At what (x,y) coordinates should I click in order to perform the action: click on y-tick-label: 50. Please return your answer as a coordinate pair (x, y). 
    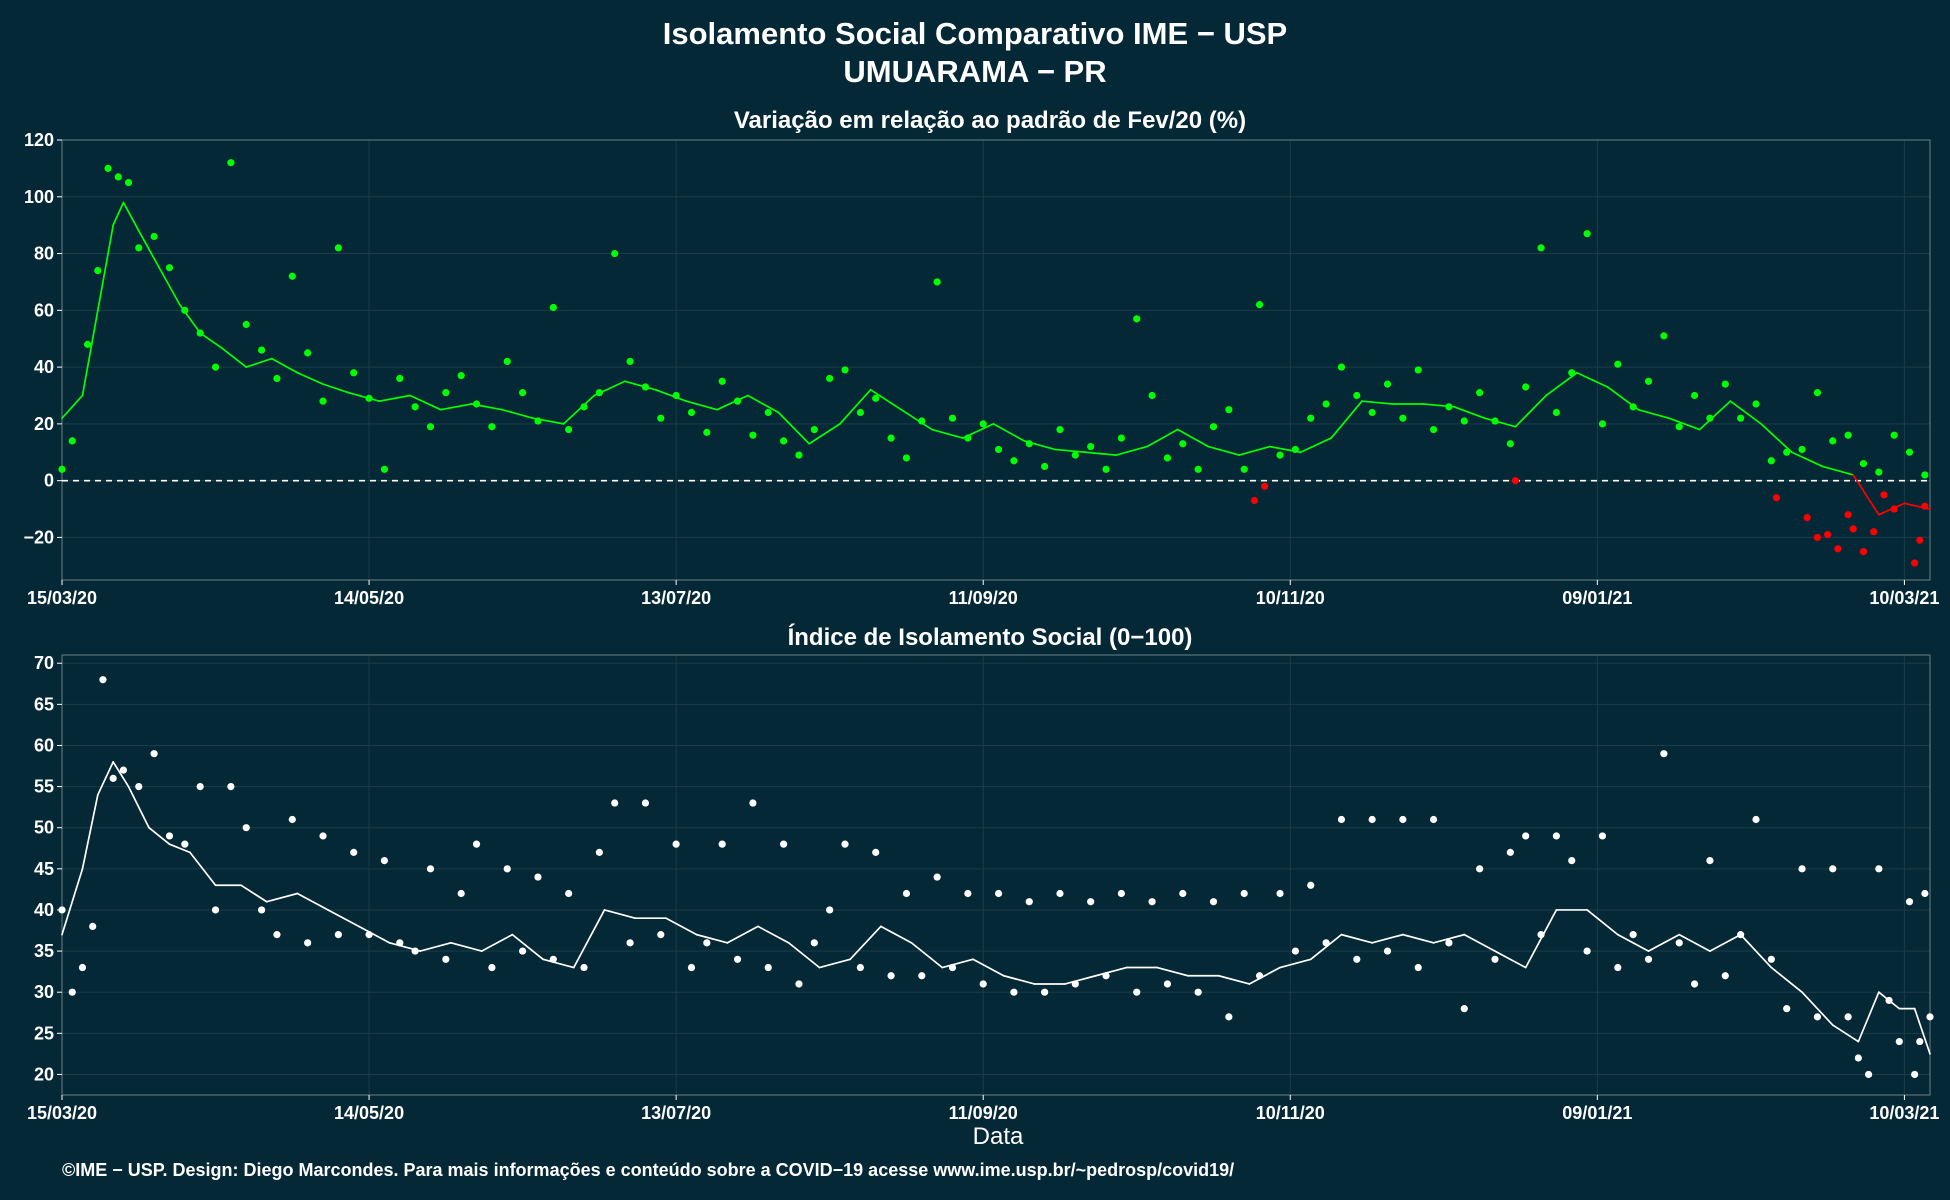
    Looking at the image, I should click on (44, 828).